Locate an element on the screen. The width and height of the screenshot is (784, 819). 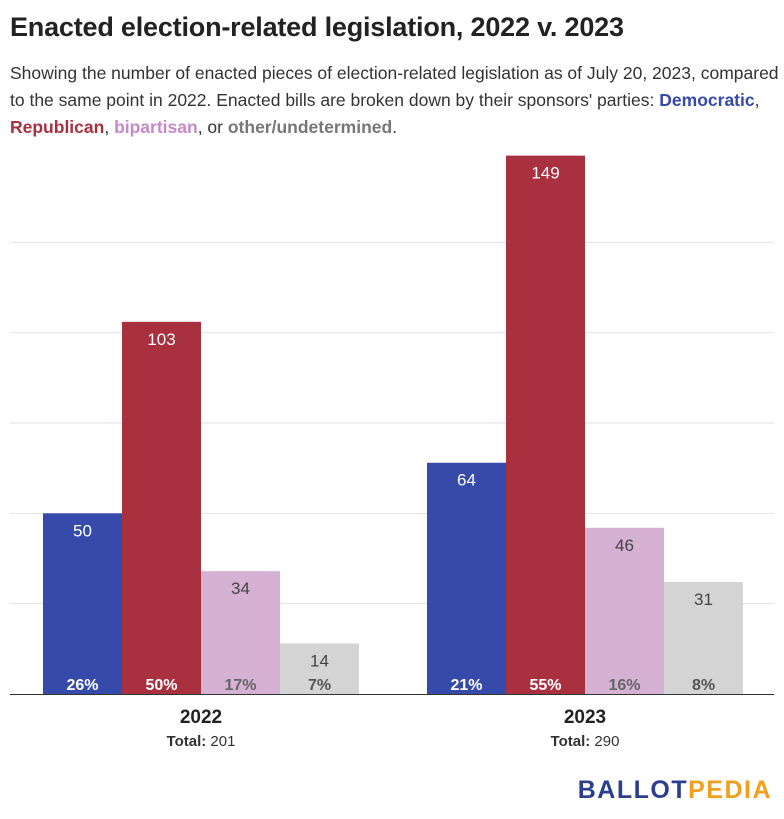
percent-label: 7% is located at coordinates (319, 685).